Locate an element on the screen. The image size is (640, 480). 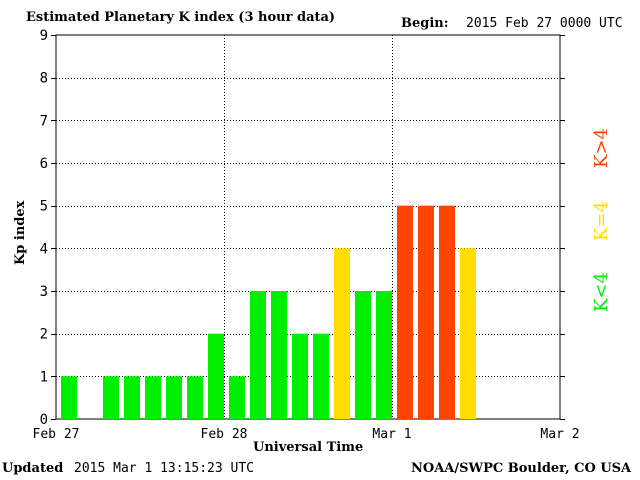
y-tick-label: 0 is located at coordinates (44, 420).